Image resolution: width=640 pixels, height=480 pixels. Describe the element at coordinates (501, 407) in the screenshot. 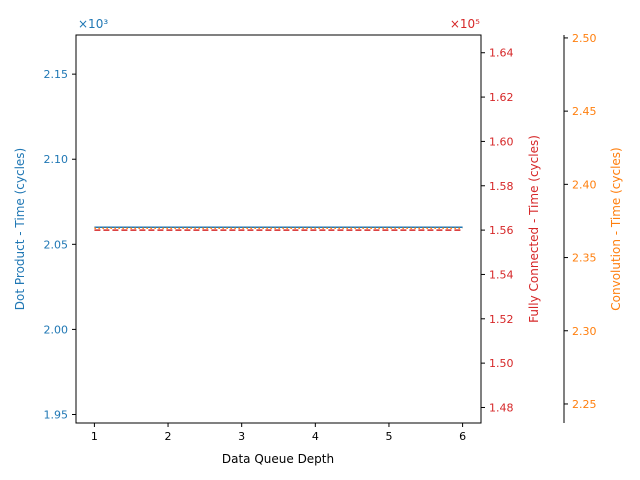

I see `y-tick-label: 1.48` at that location.